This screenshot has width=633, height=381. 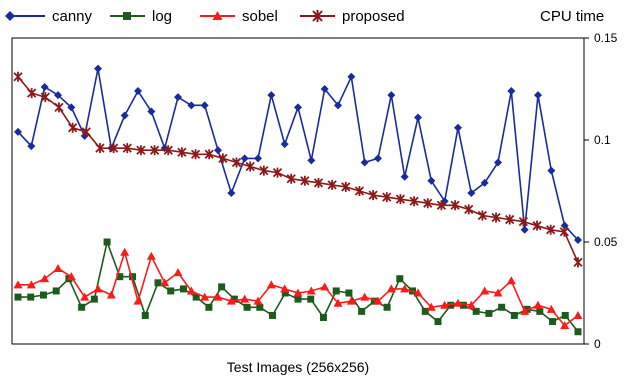 I want to click on y-tick-label: 0, so click(x=597, y=344).